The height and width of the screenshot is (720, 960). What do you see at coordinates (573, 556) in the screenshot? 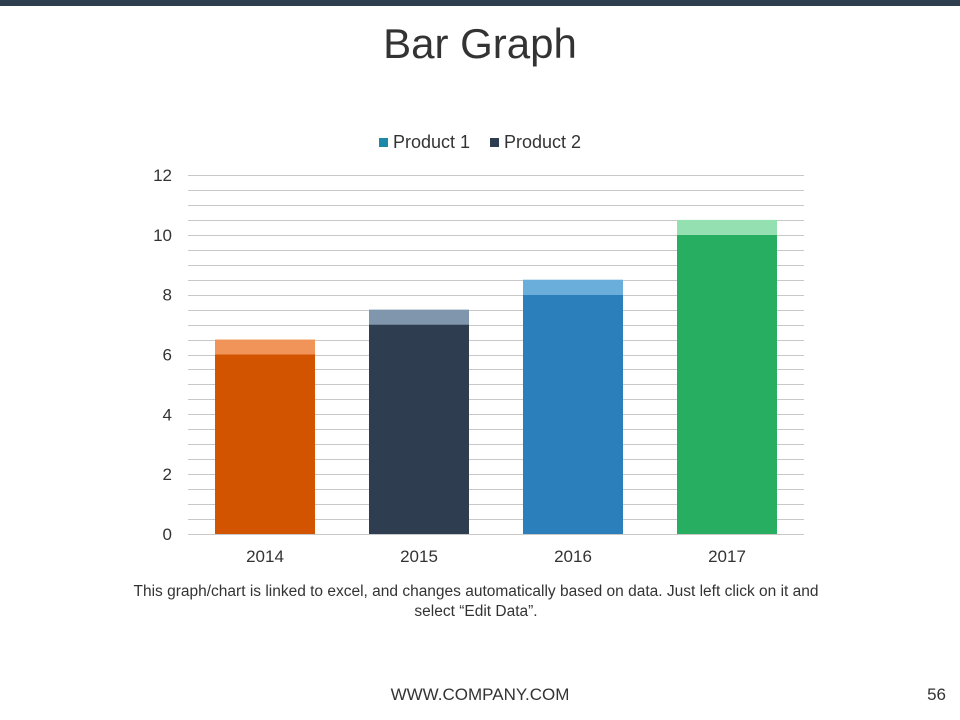
I see `x-tick-label: 2016` at bounding box center [573, 556].